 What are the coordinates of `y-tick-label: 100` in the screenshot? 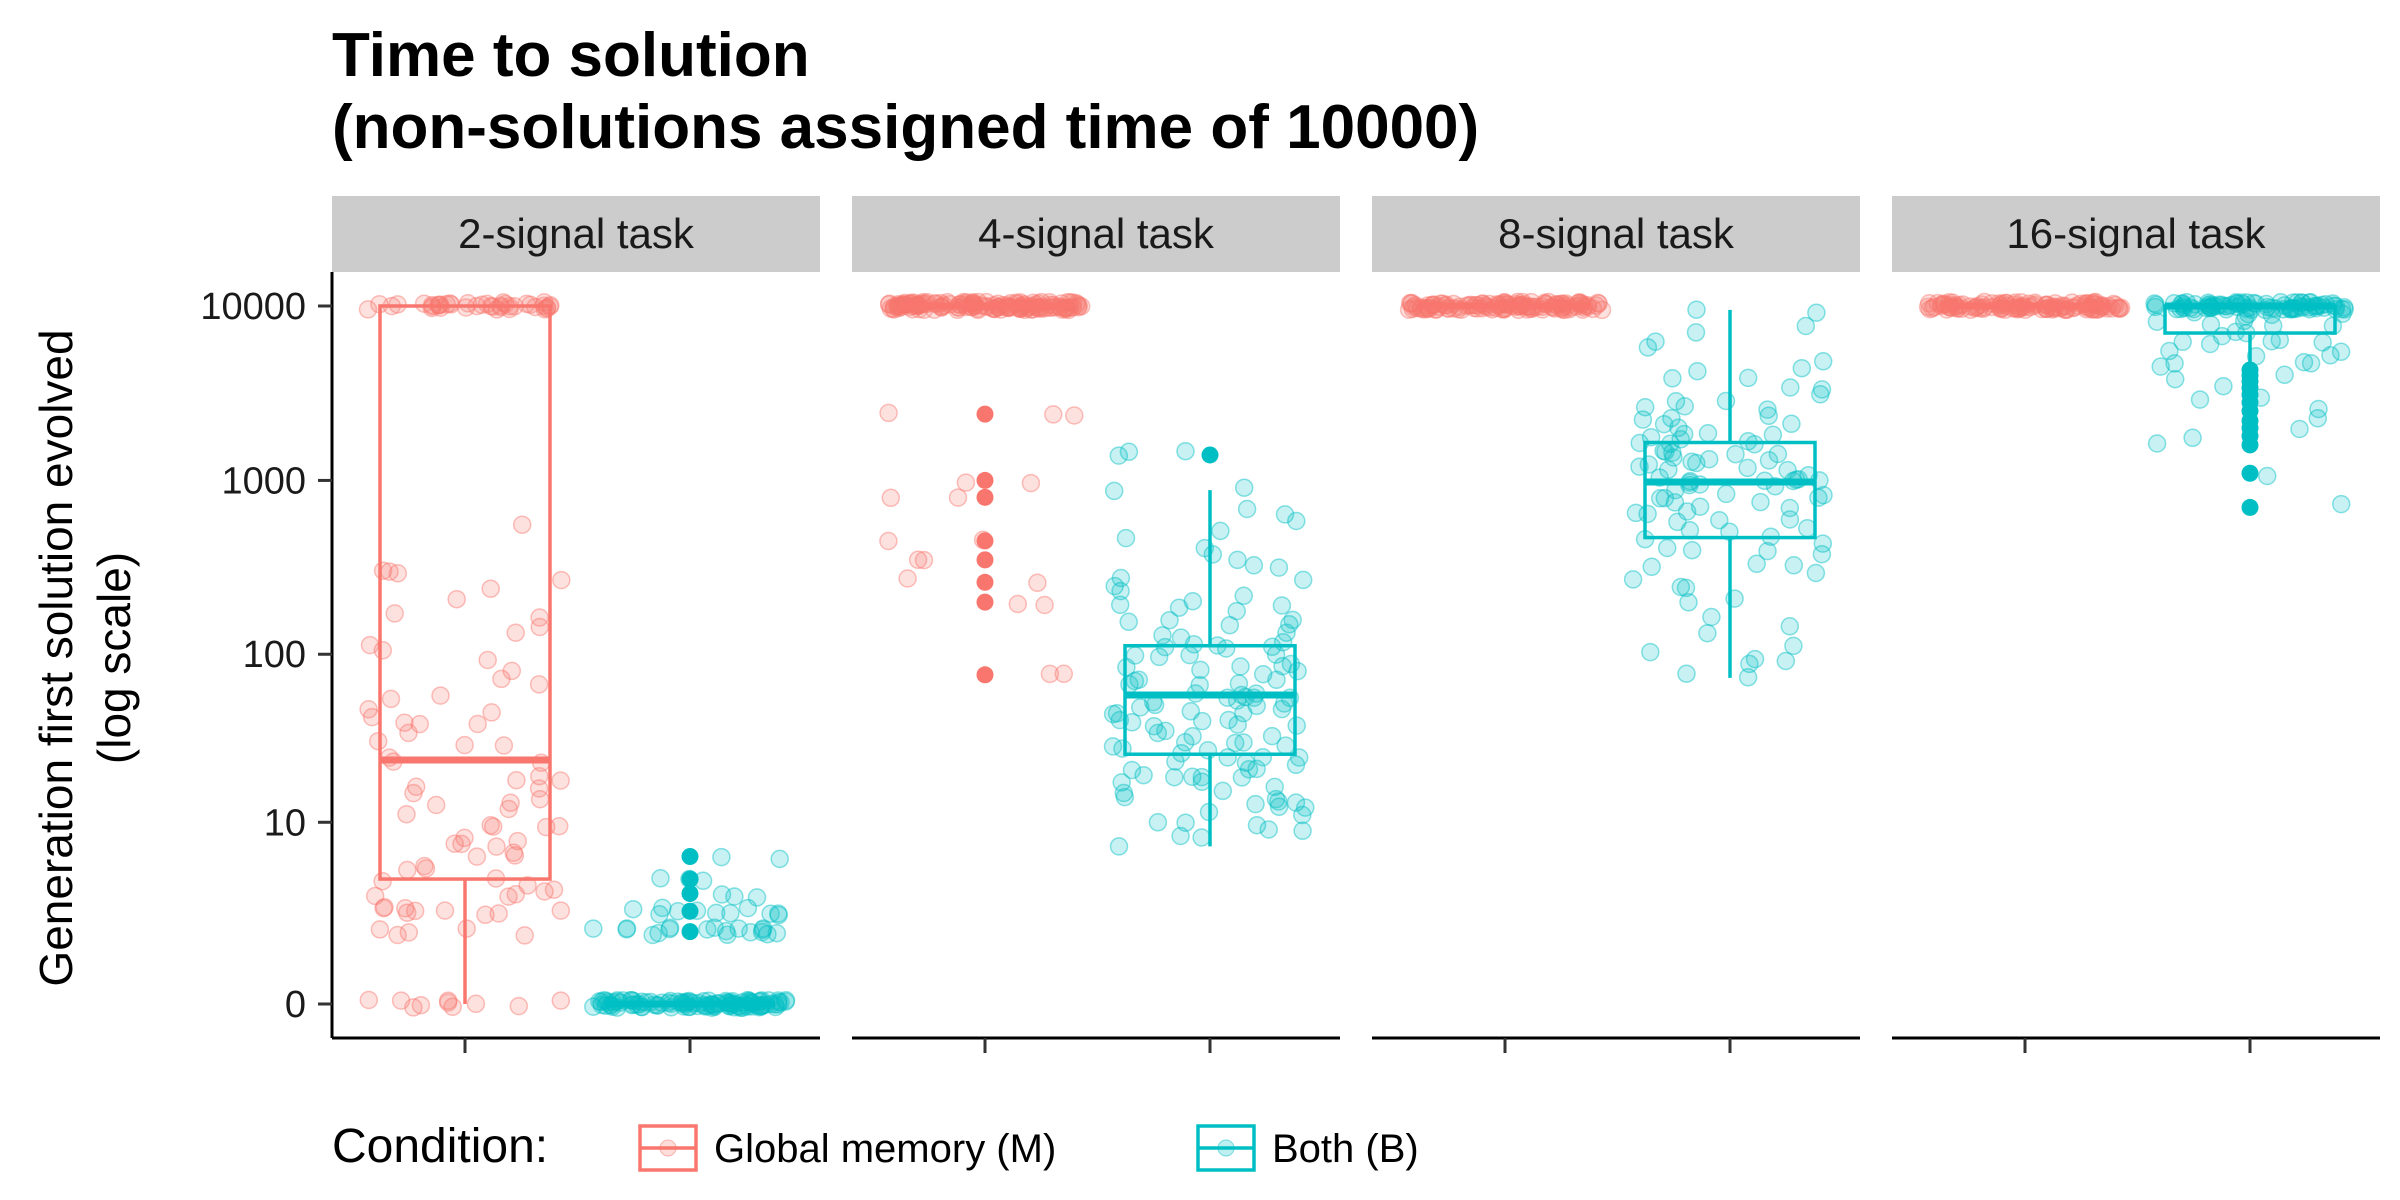 It's located at (274, 655).